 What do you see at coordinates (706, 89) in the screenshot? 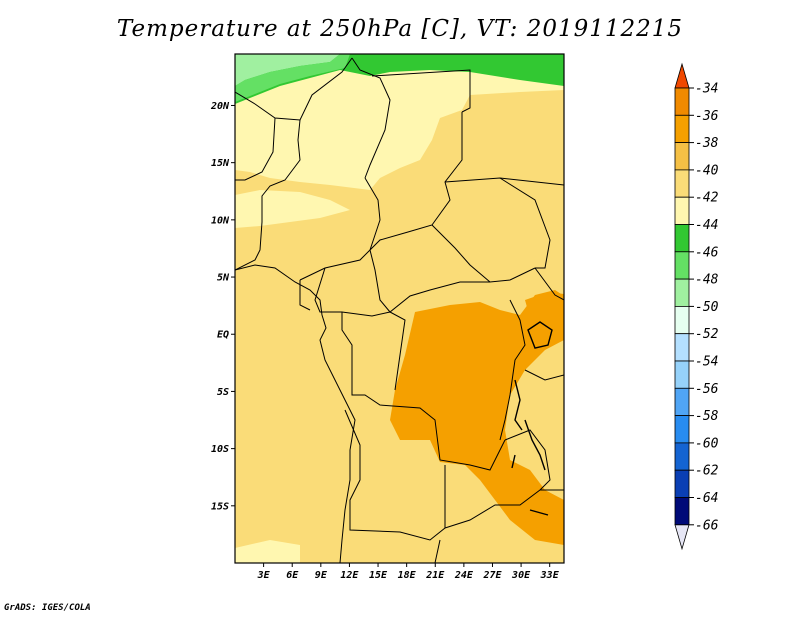
I see `colorbar-label: -34` at bounding box center [706, 89].